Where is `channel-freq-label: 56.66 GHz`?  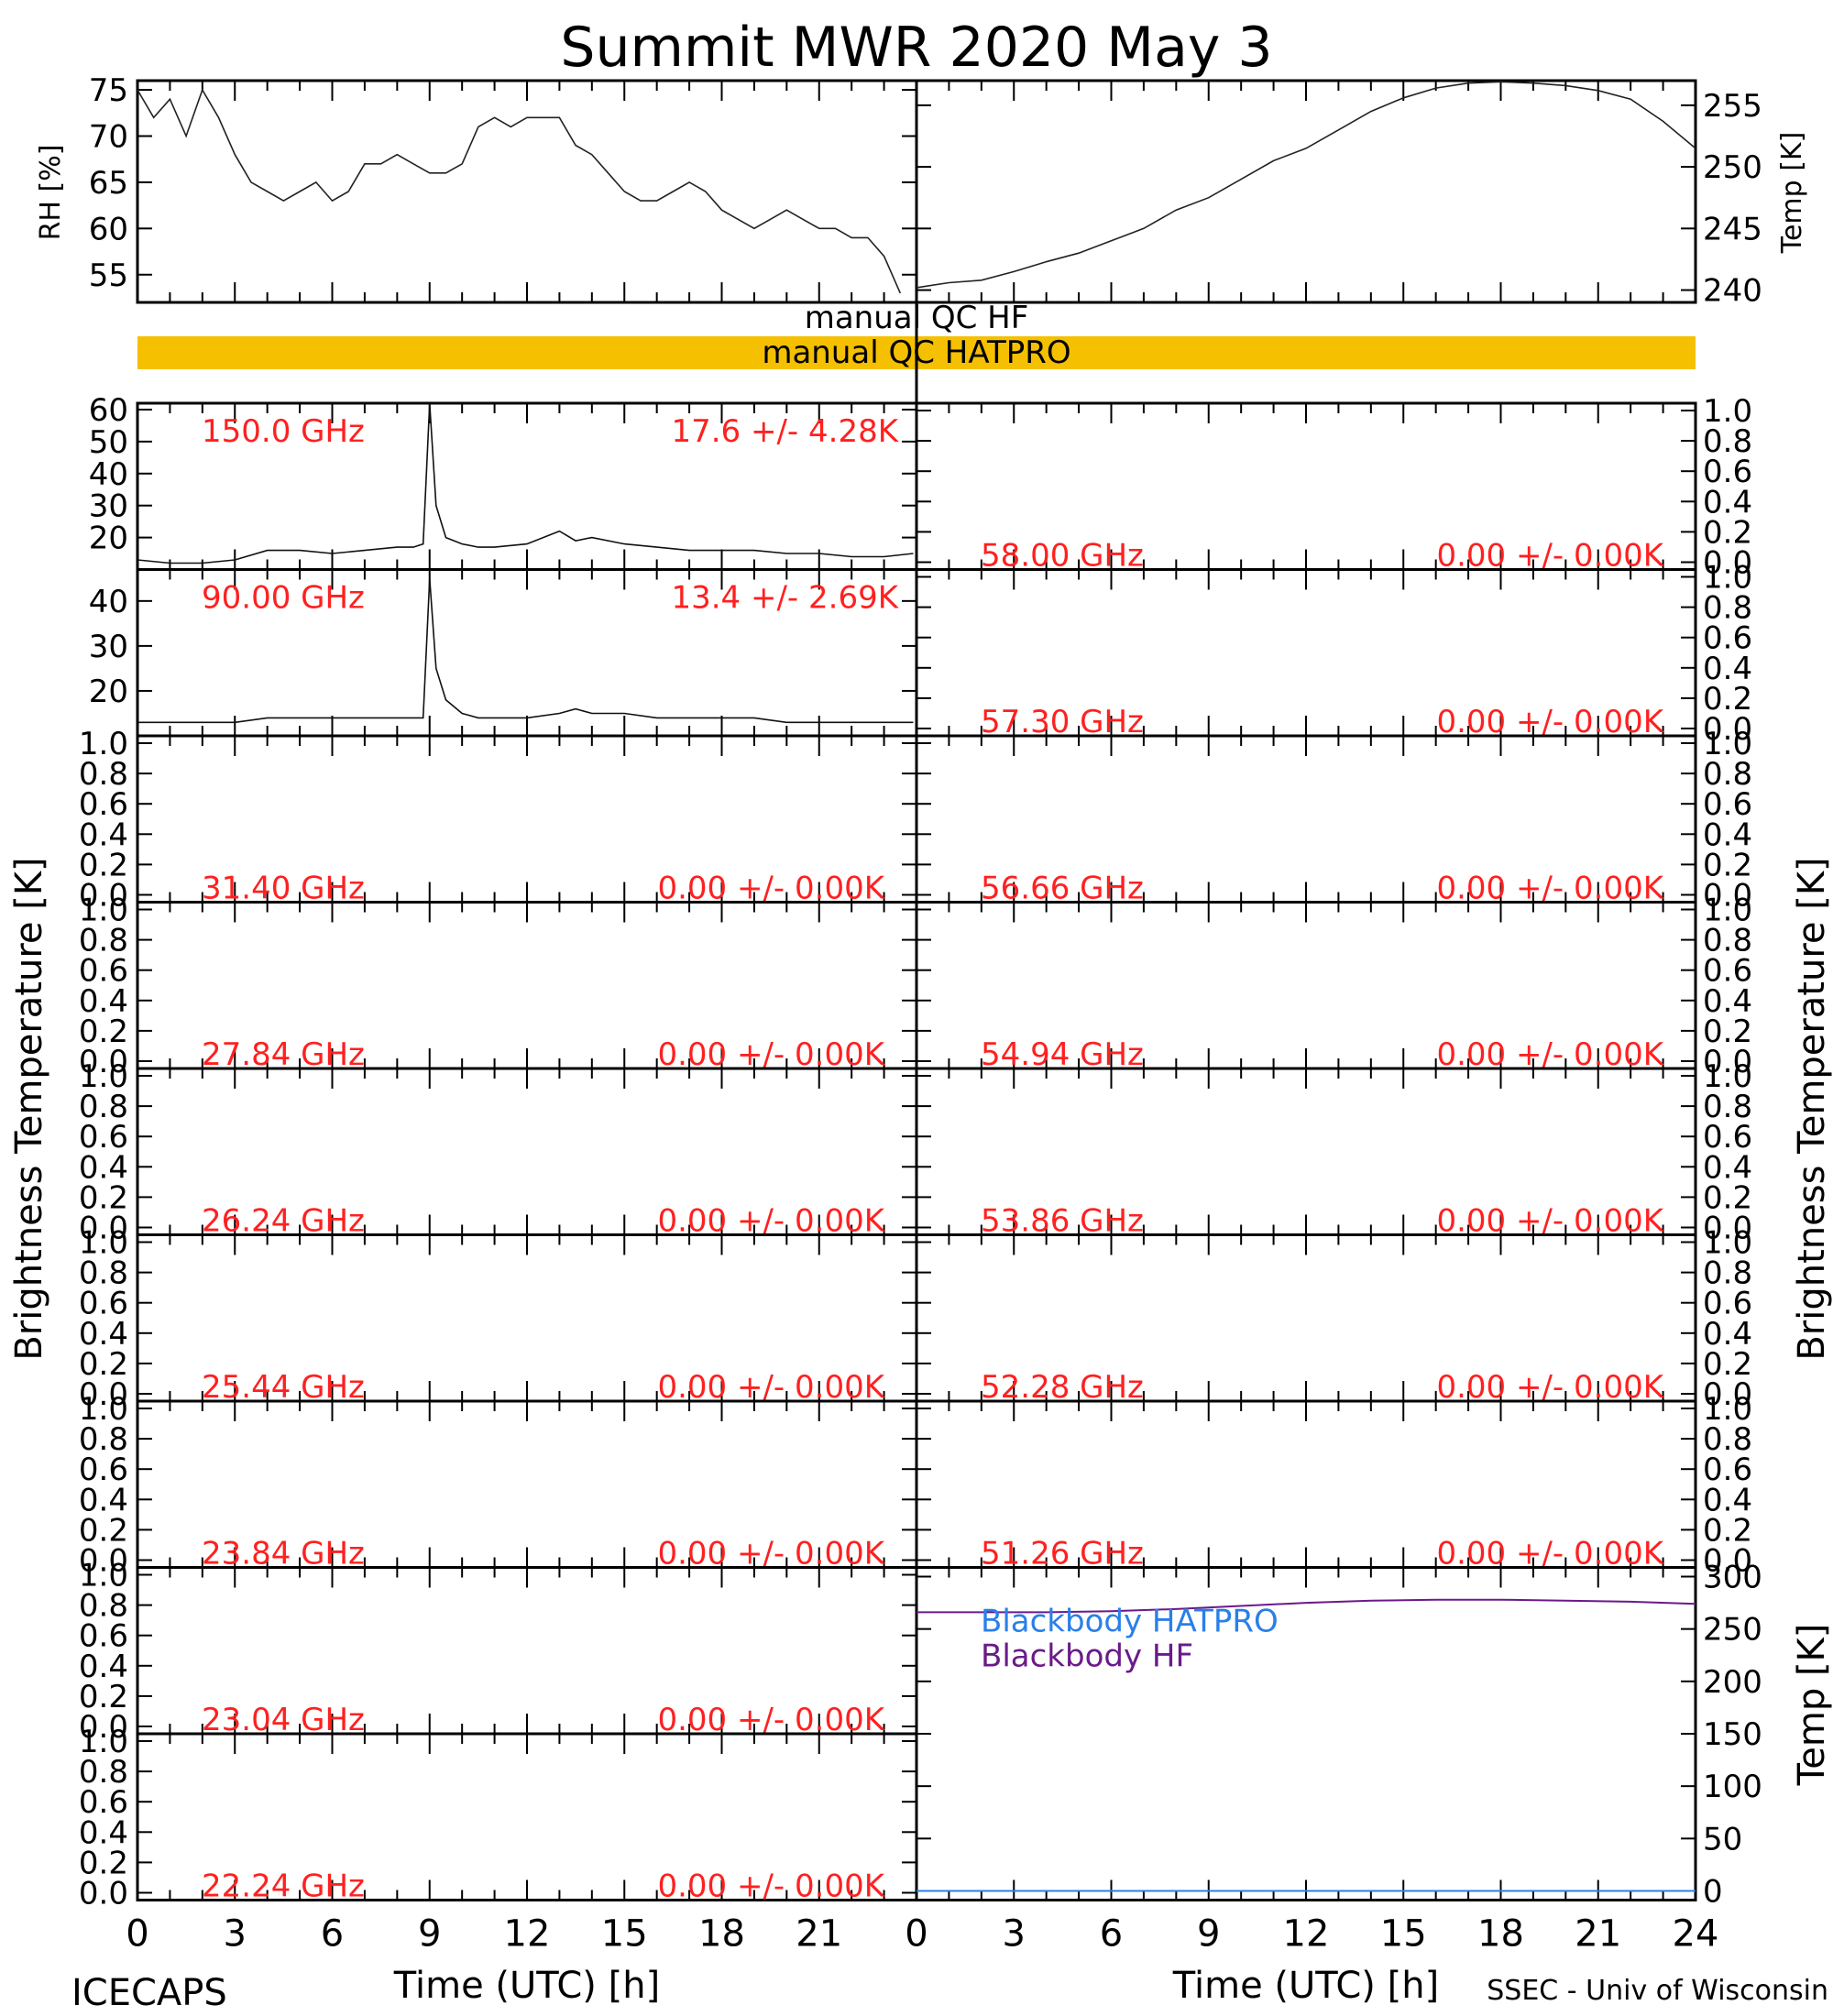
channel-freq-label: 56.66 GHz is located at coordinates (1062, 889).